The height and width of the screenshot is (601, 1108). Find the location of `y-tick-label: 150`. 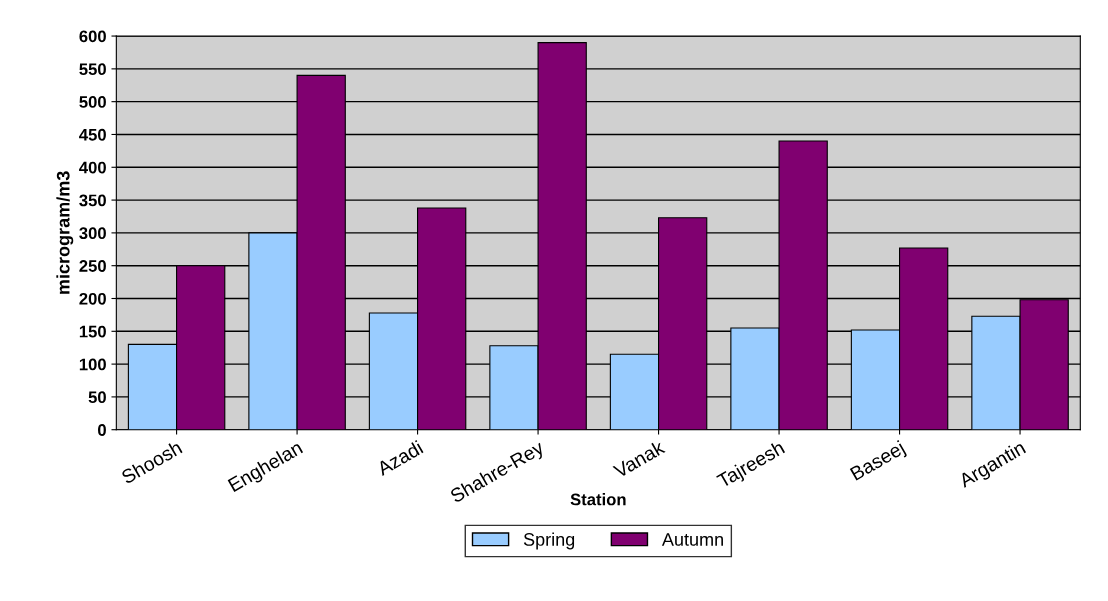

y-tick-label: 150 is located at coordinates (92, 331).